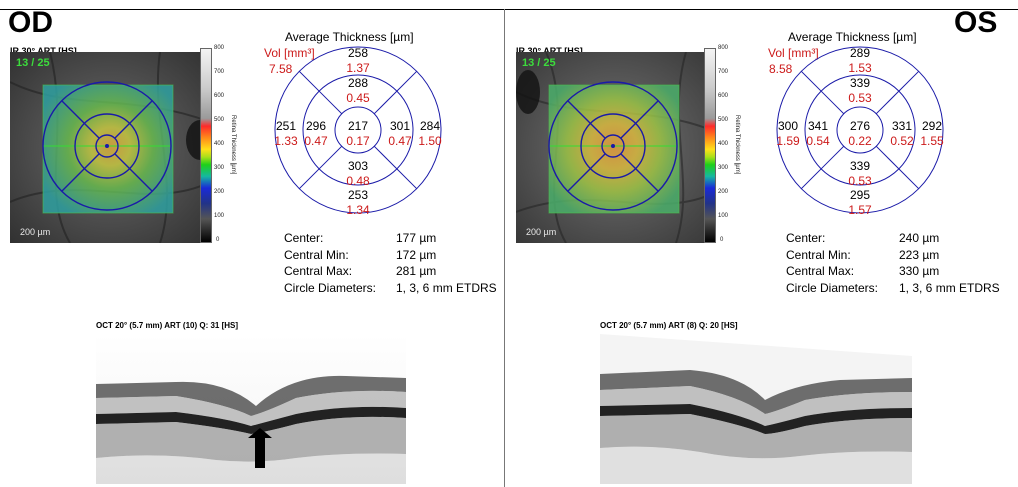  I want to click on inner-nasal-thickness: 301, so click(400, 126).